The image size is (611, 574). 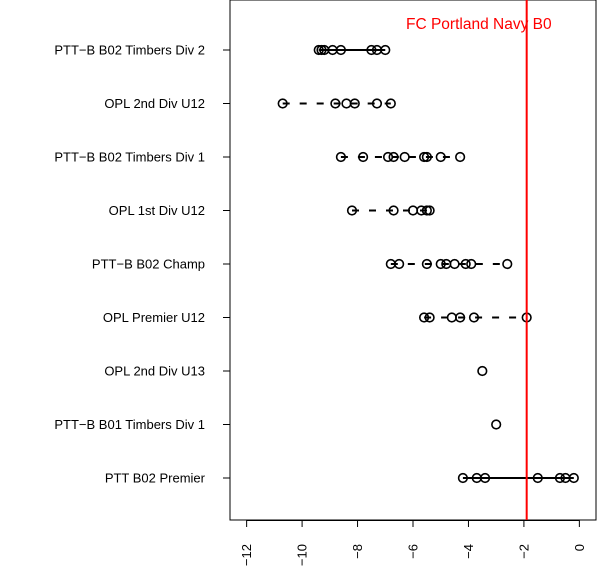 What do you see at coordinates (579, 547) in the screenshot?
I see `x-tick-label: 0` at bounding box center [579, 547].